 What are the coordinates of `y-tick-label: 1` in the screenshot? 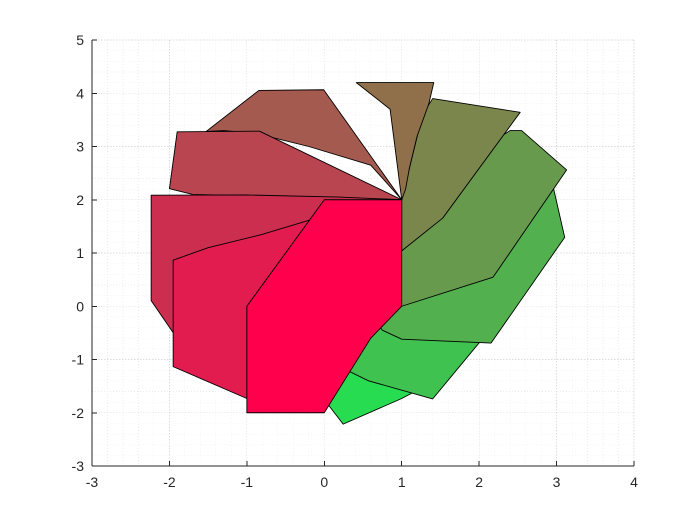 It's located at (80, 253).